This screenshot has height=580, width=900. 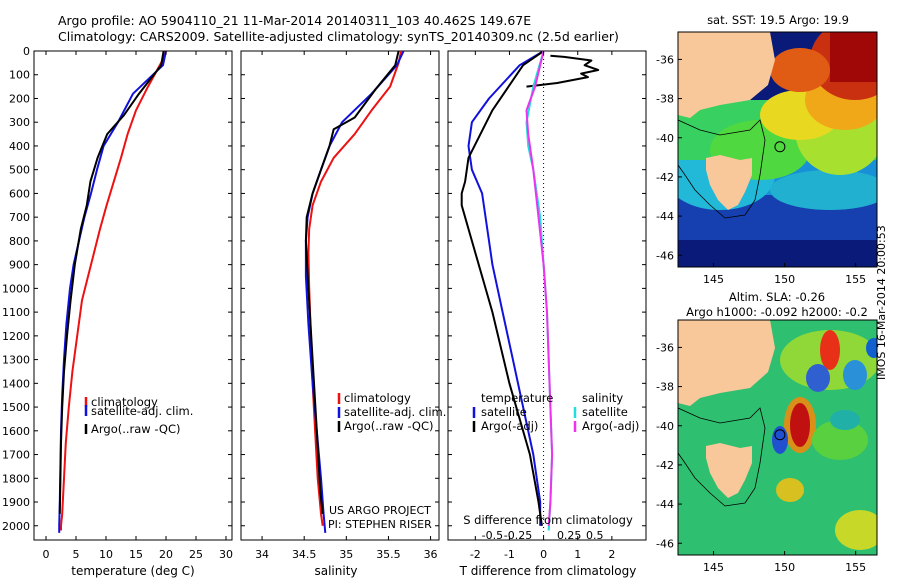 I want to click on temperature-x-label: temperature (deg C), so click(x=132, y=571).